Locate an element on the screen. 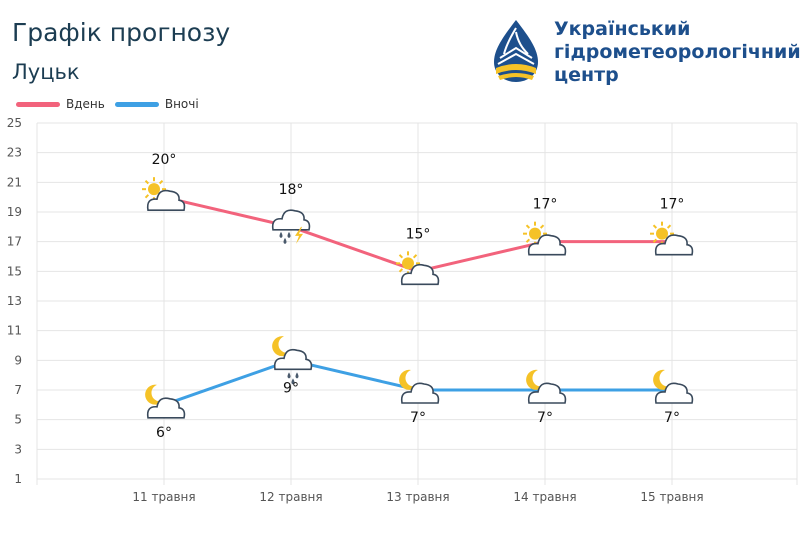  y-tick-label: 9 is located at coordinates (18, 360).